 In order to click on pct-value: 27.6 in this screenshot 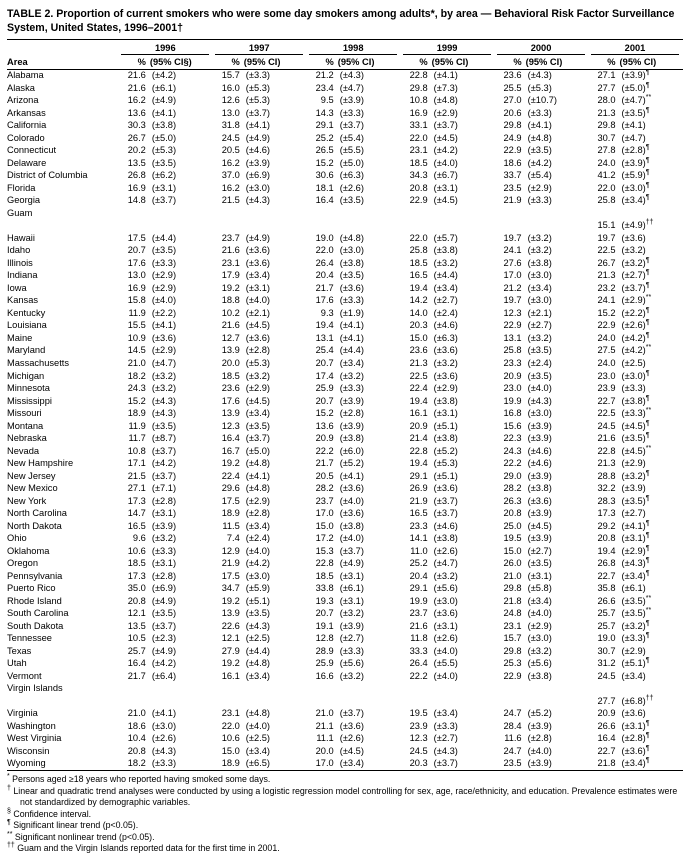, I will do `click(512, 262)`.